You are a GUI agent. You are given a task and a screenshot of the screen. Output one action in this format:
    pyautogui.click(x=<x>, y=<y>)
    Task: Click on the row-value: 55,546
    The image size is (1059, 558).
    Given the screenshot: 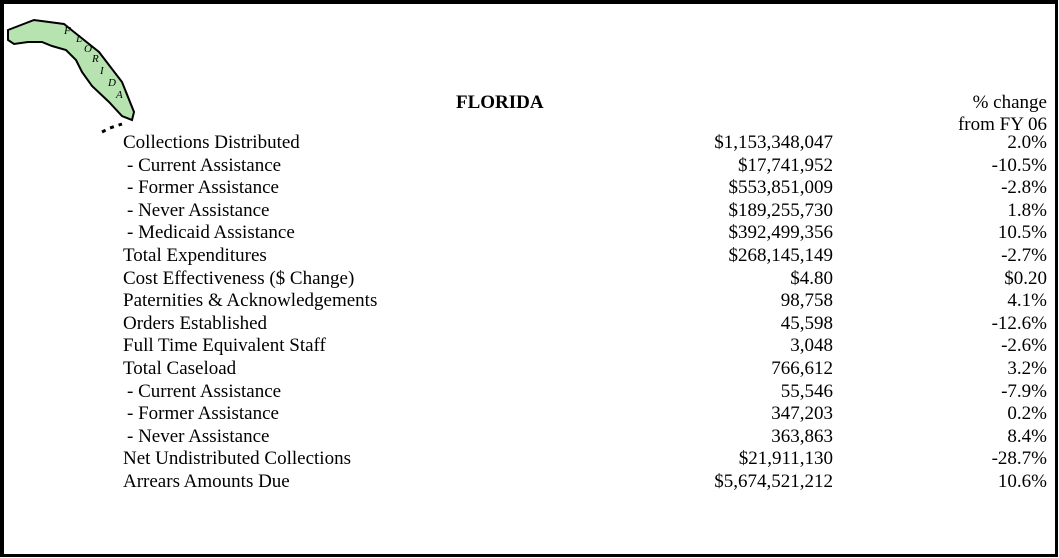 What is the action you would take?
    pyautogui.click(x=806, y=391)
    